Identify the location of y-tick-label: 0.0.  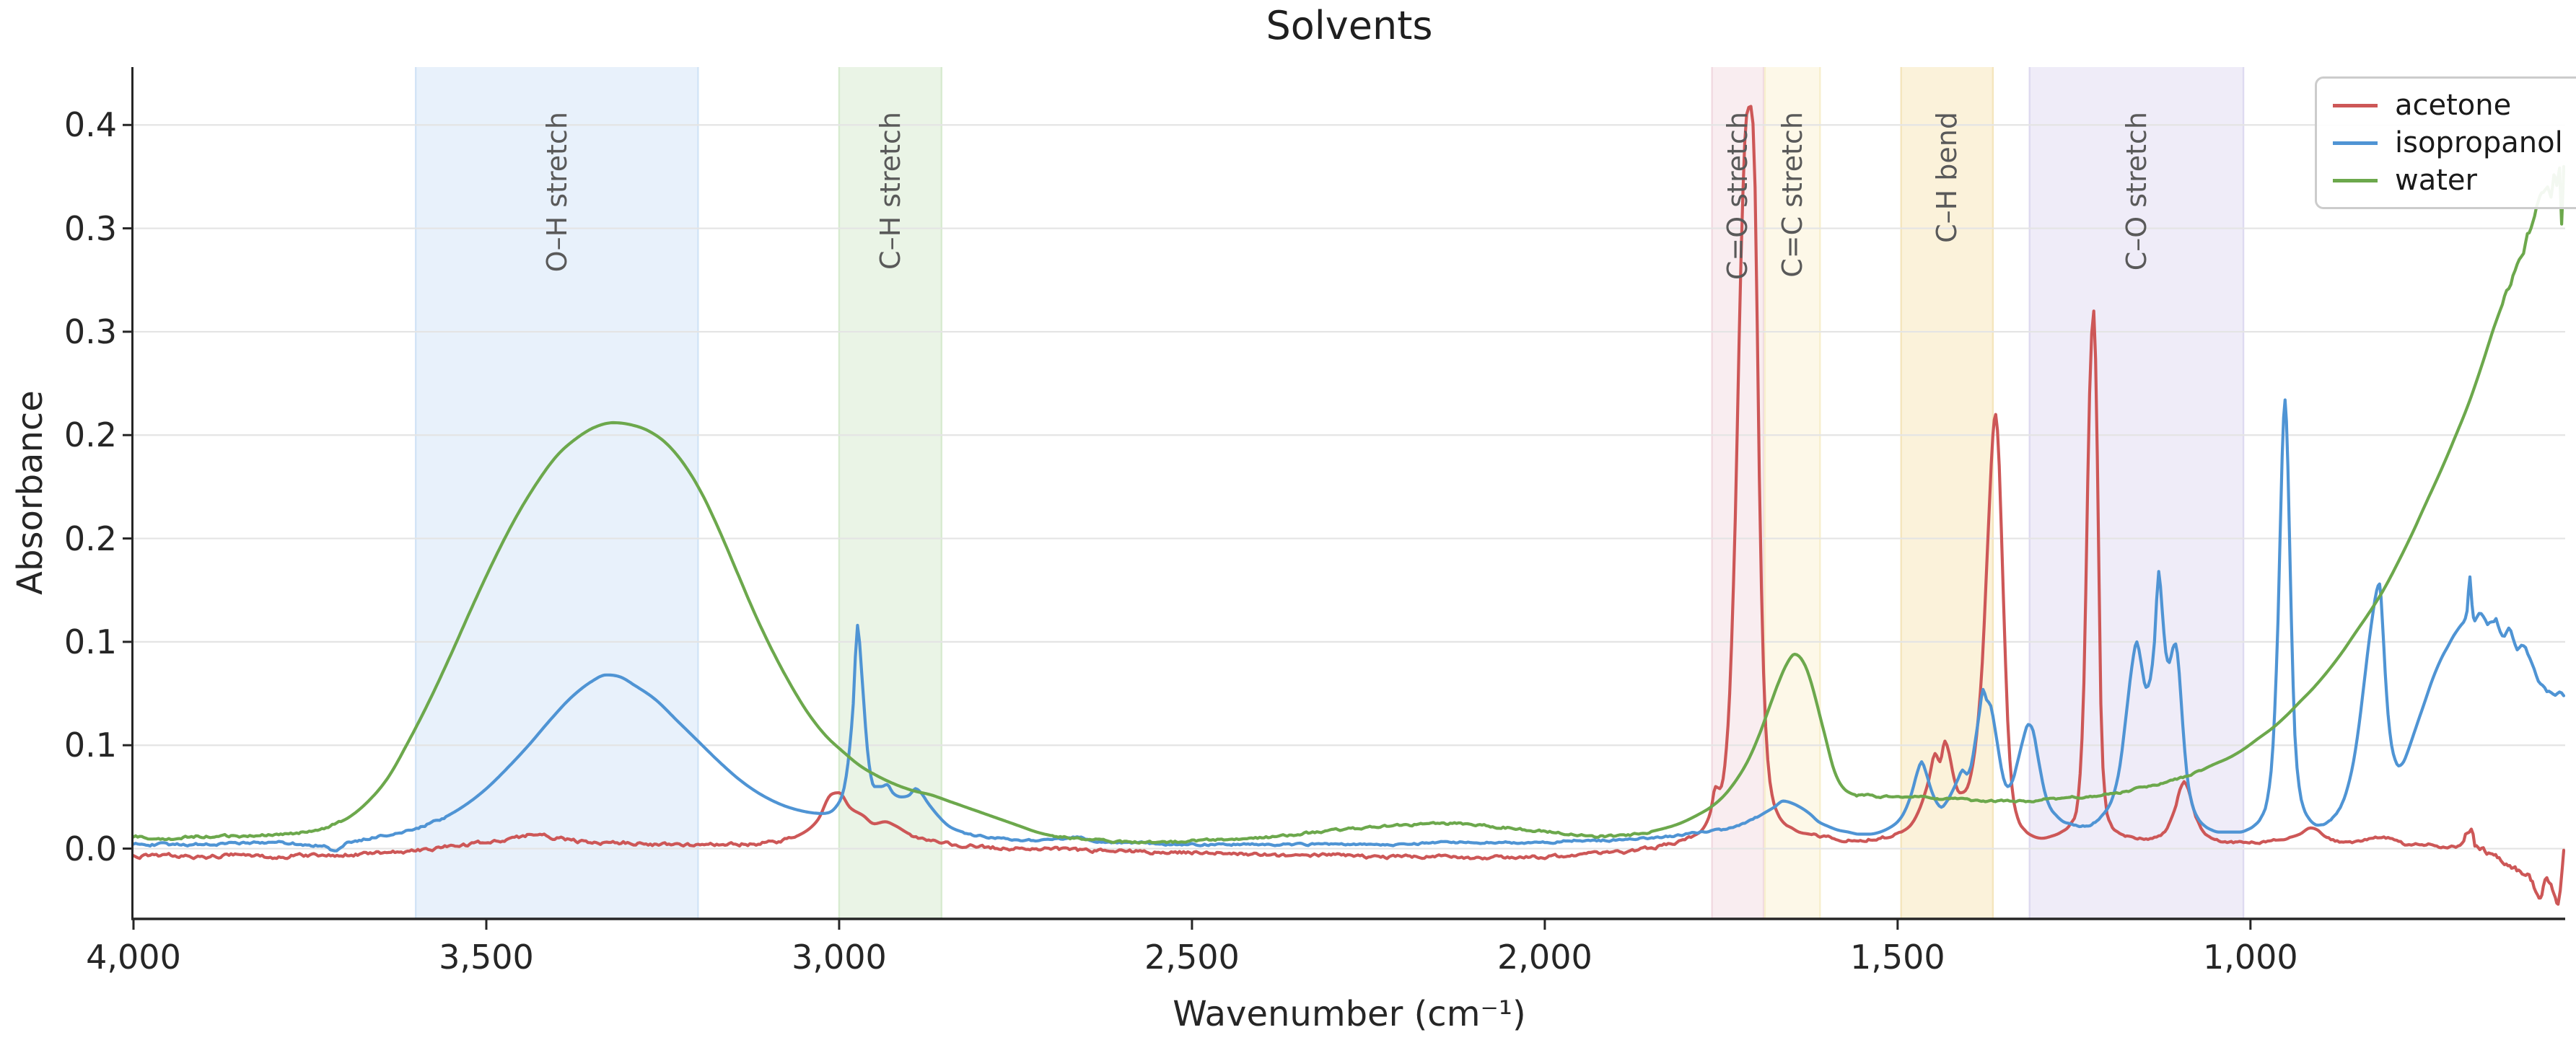
(90, 849).